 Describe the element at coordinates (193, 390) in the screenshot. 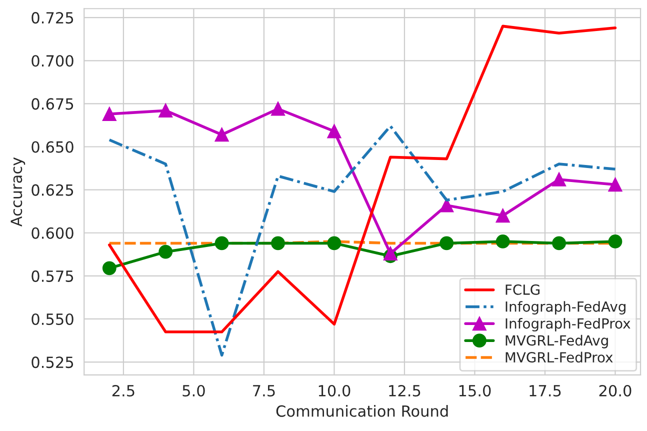

I see `x-tick-label: 5.0` at that location.